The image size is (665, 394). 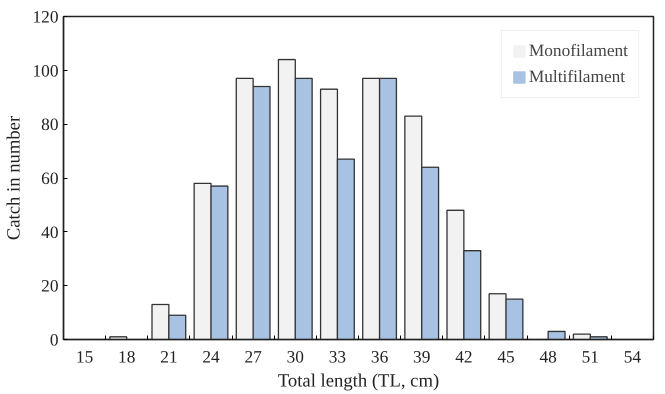 What do you see at coordinates (577, 77) in the screenshot?
I see `legend-label: Multifilament` at bounding box center [577, 77].